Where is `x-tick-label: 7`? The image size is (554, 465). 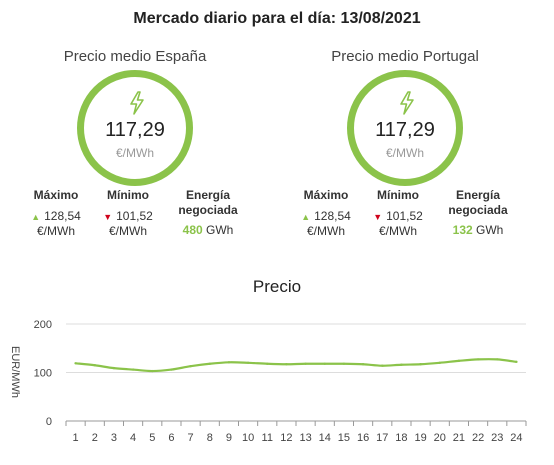
x-tick-label: 7 is located at coordinates (191, 438).